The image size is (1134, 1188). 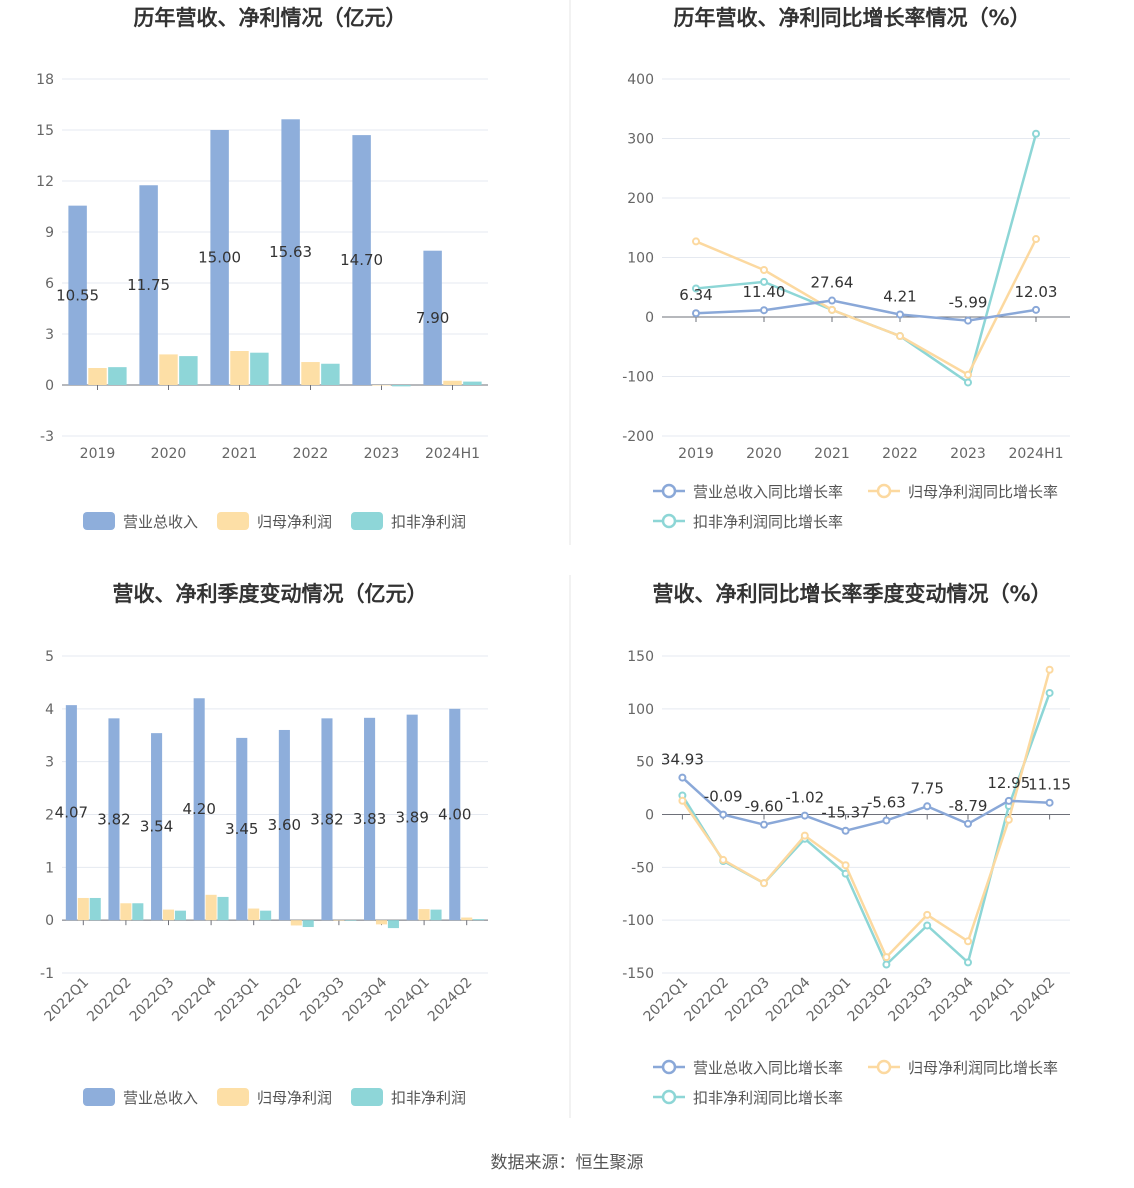 What do you see at coordinates (900, 454) in the screenshot?
I see `x-tick-label: 2022` at bounding box center [900, 454].